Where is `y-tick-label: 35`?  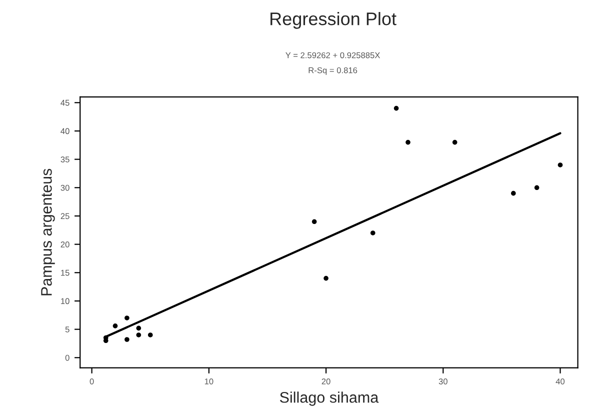
y-tick-label: 35 is located at coordinates (65, 159).